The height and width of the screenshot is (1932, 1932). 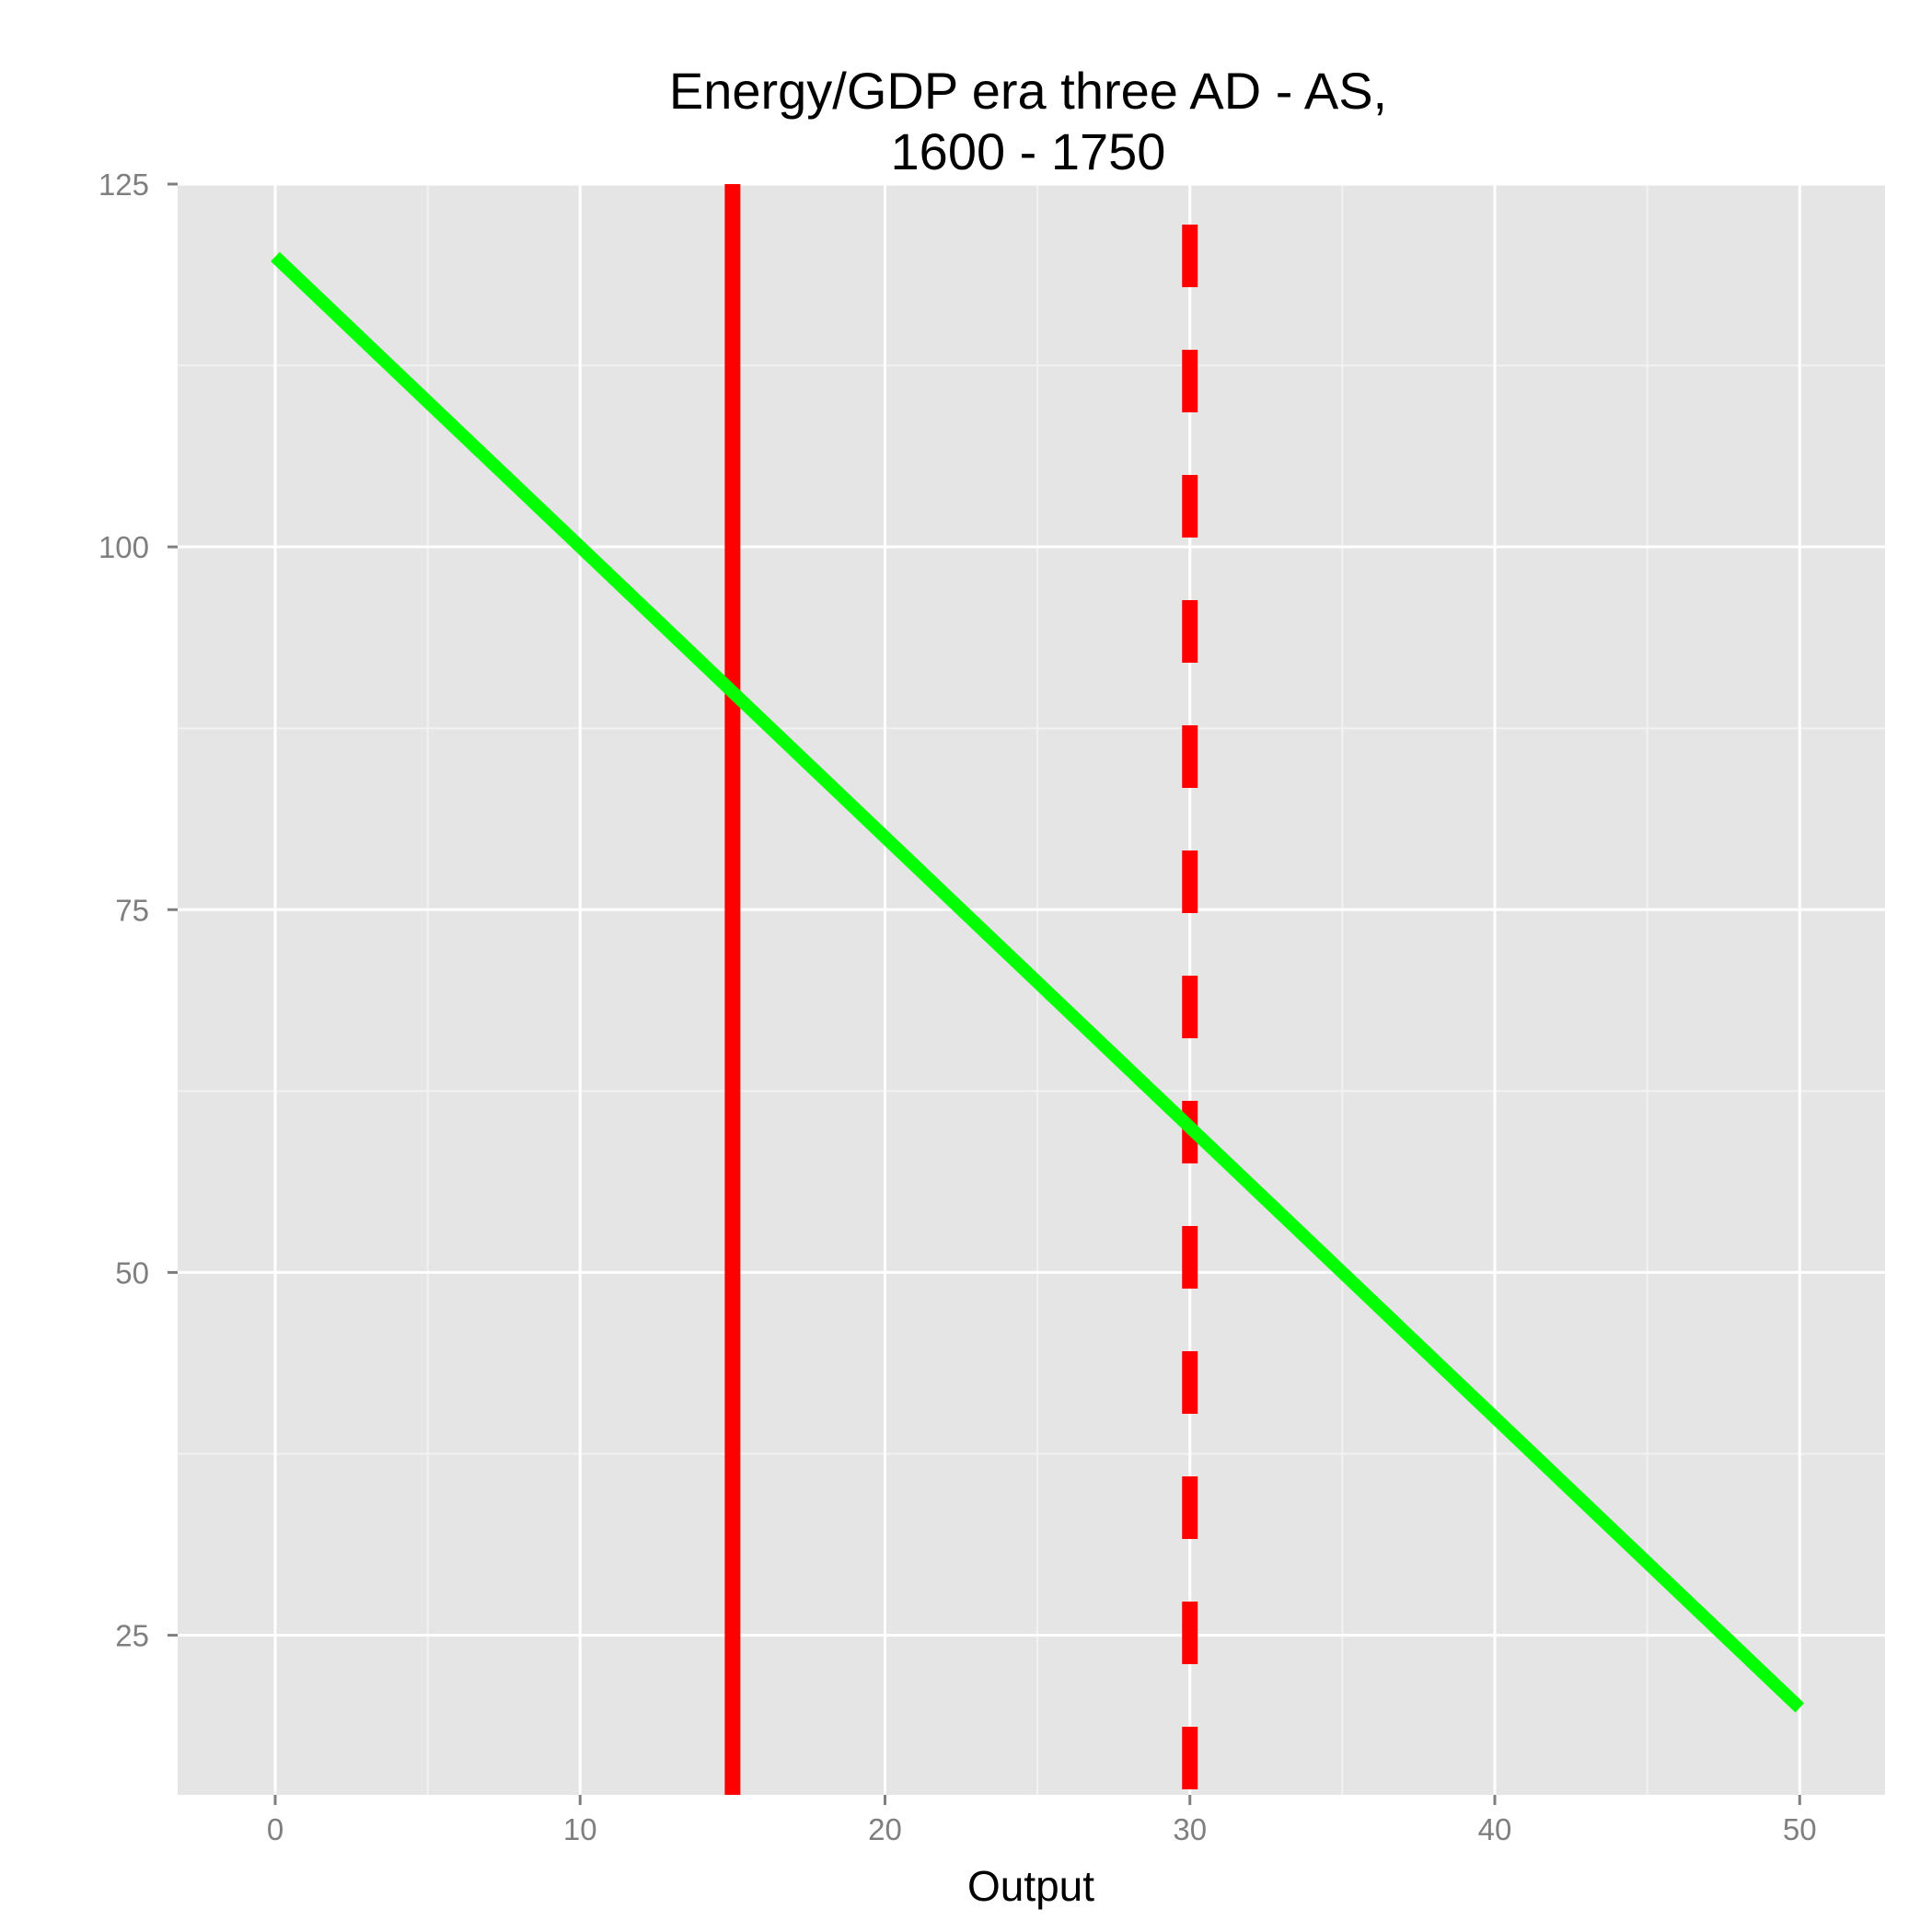 I want to click on x-tick-label: 30, so click(x=1190, y=1829).